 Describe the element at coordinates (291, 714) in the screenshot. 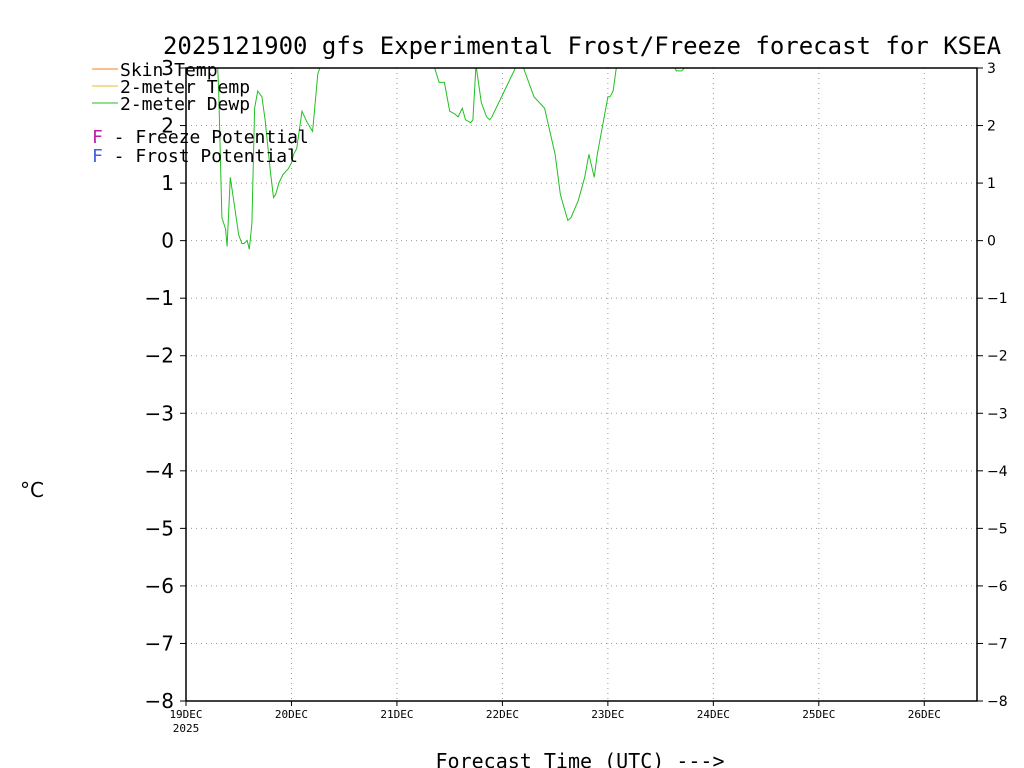

I see `x-tick-label: 20DEC` at that location.